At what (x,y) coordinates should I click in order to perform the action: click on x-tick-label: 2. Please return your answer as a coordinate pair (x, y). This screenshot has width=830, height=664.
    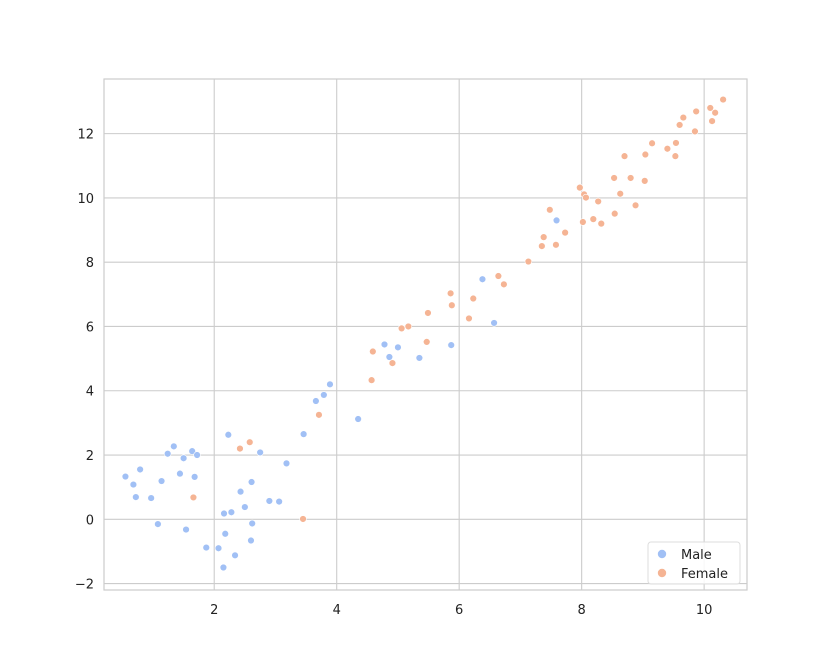
    Looking at the image, I should click on (214, 610).